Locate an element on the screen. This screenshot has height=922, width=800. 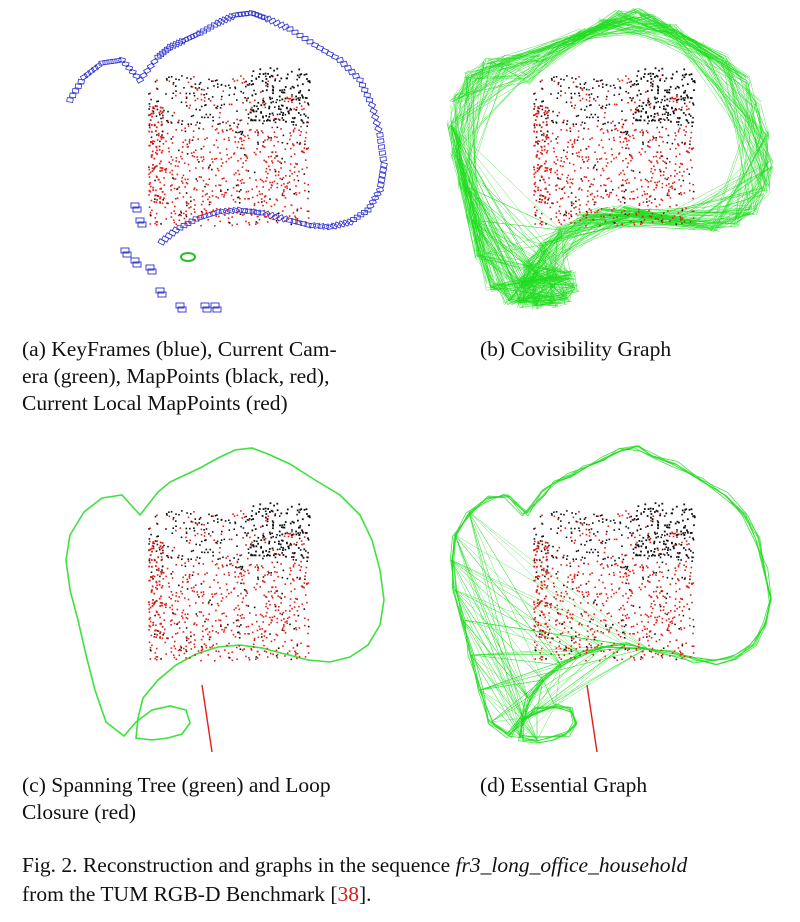
citation-link: 38 is located at coordinates (348, 894).